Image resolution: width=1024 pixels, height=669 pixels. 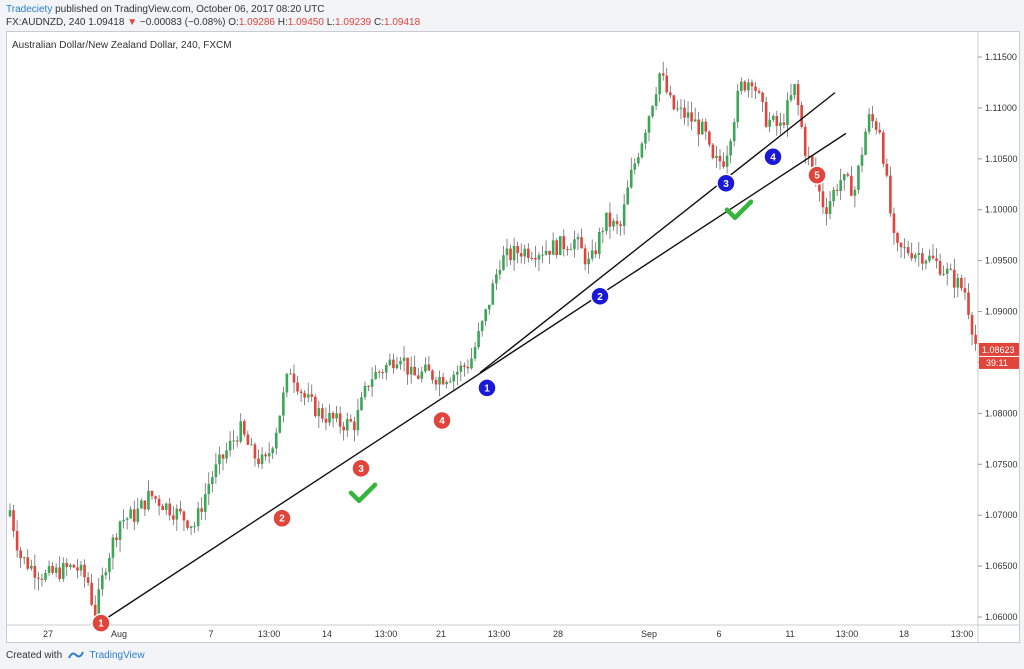 I want to click on footer: Created with TradingView, so click(x=75, y=655).